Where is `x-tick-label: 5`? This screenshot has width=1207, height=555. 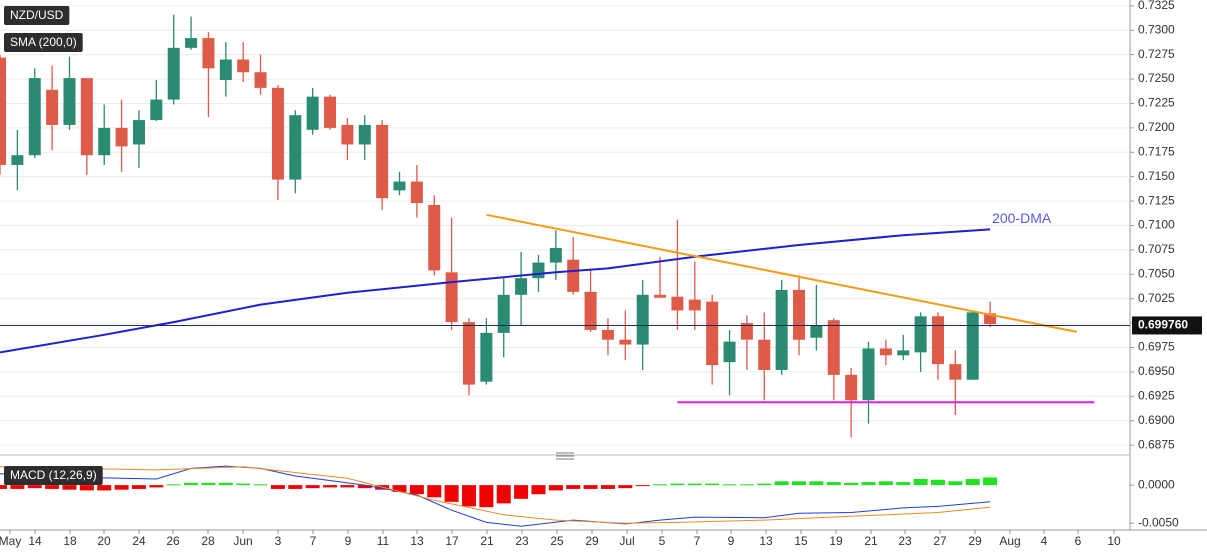 x-tick-label: 5 is located at coordinates (662, 541).